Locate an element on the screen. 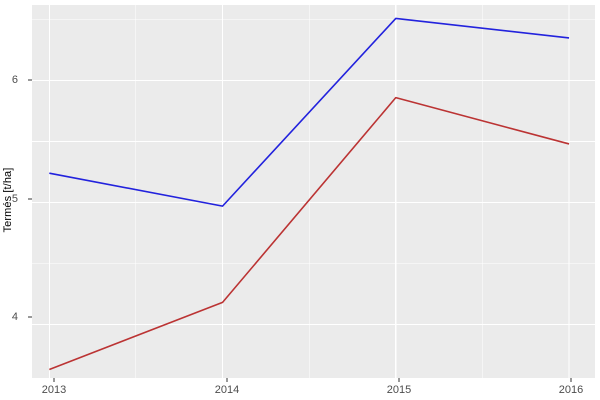  x-tick-mark-2016 is located at coordinates (571, 380).